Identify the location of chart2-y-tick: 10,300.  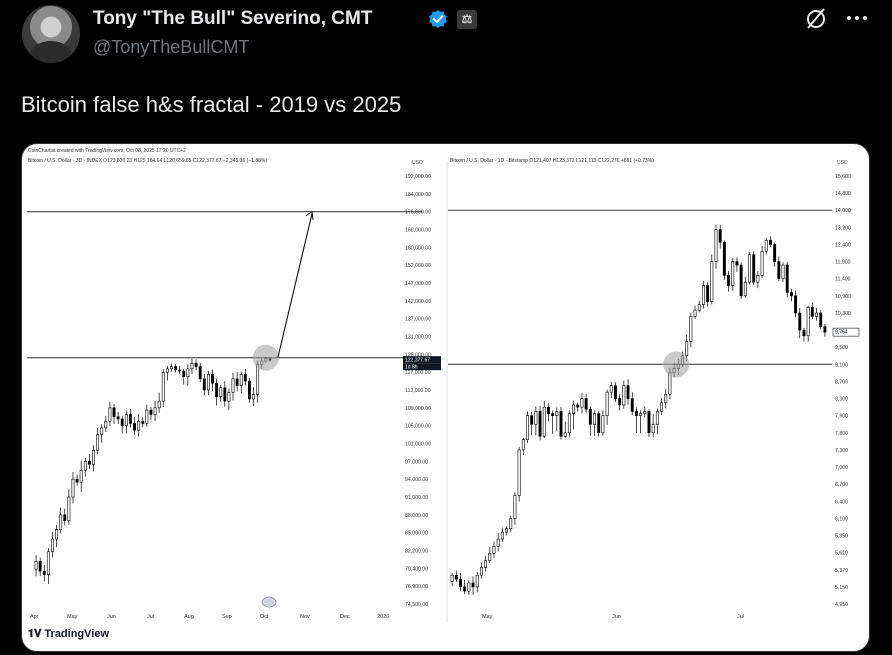
(843, 314).